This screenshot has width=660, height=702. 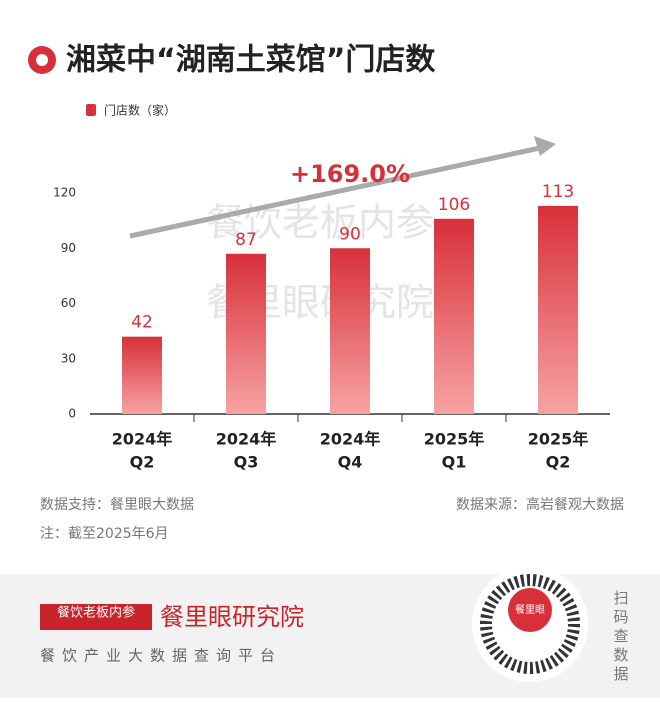 What do you see at coordinates (140, 110) in the screenshot?
I see `legend-label: 门店数（家）` at bounding box center [140, 110].